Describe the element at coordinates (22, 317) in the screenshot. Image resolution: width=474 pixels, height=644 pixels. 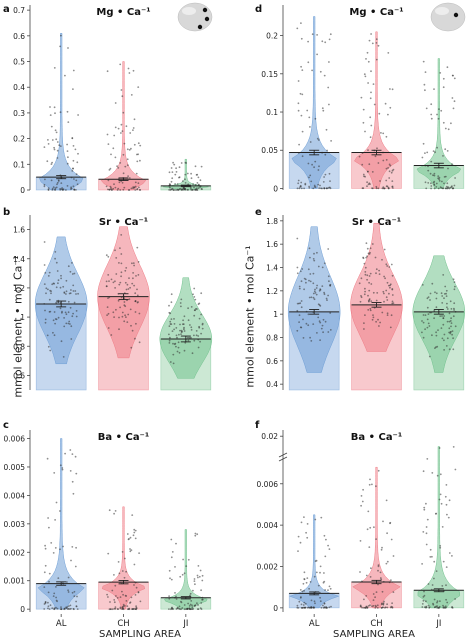
I see `y-tick-label: 1` at that location.